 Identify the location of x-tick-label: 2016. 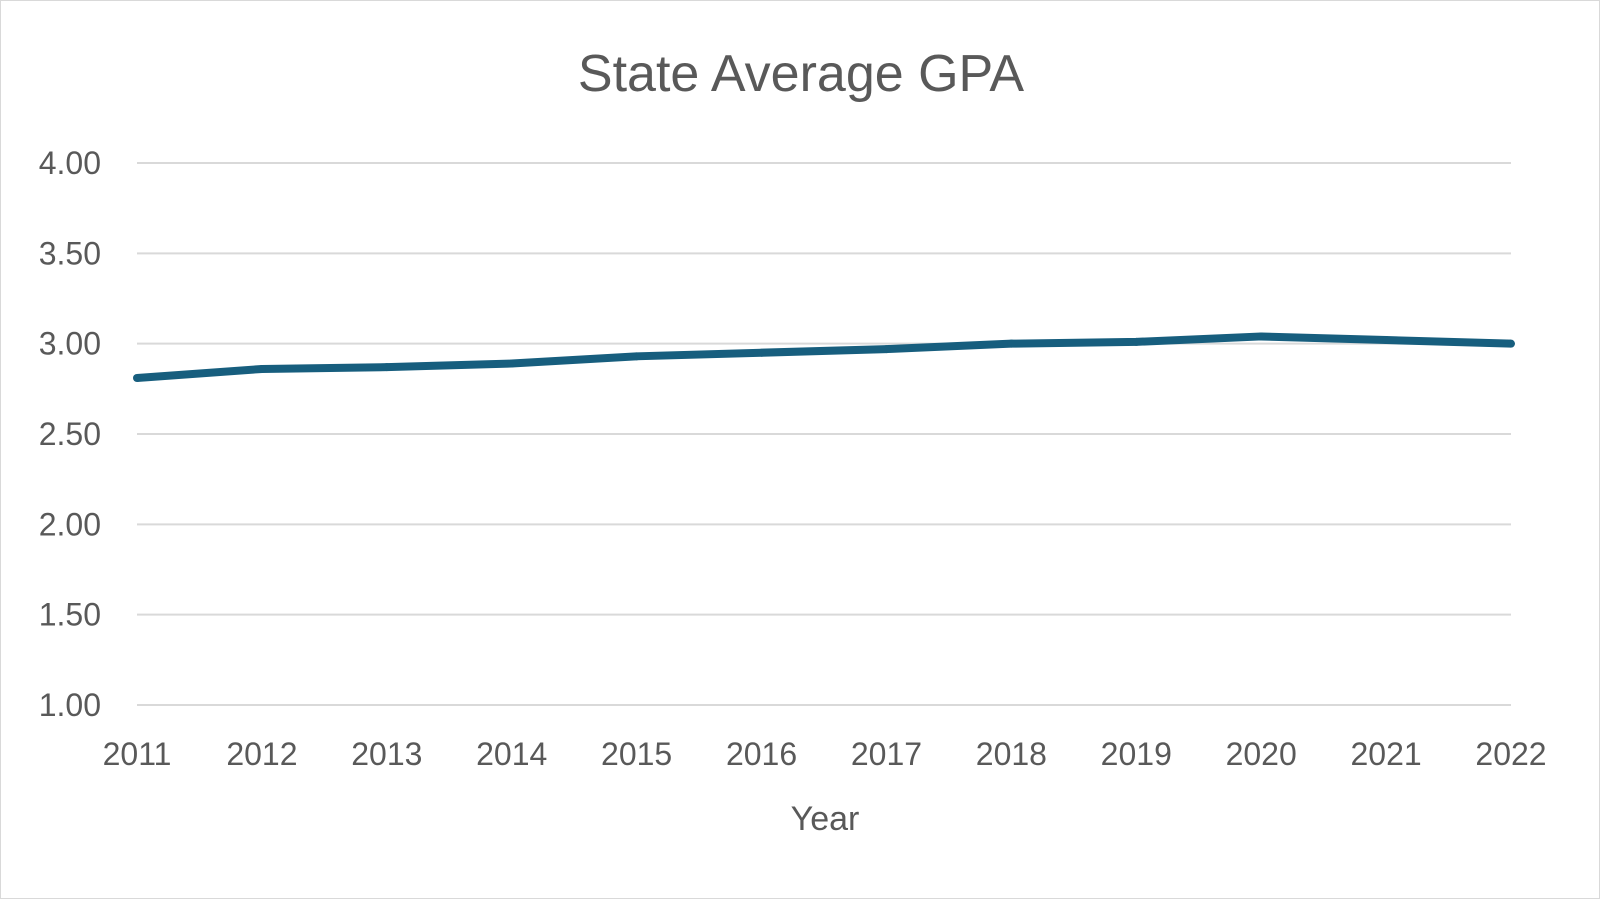
(761, 754).